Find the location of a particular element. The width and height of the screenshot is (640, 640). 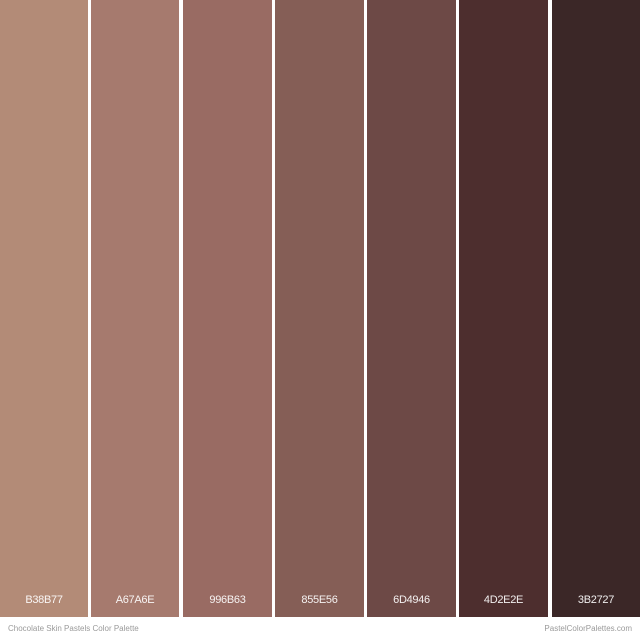

swatch-hex-label: 855E56 is located at coordinates (319, 600).